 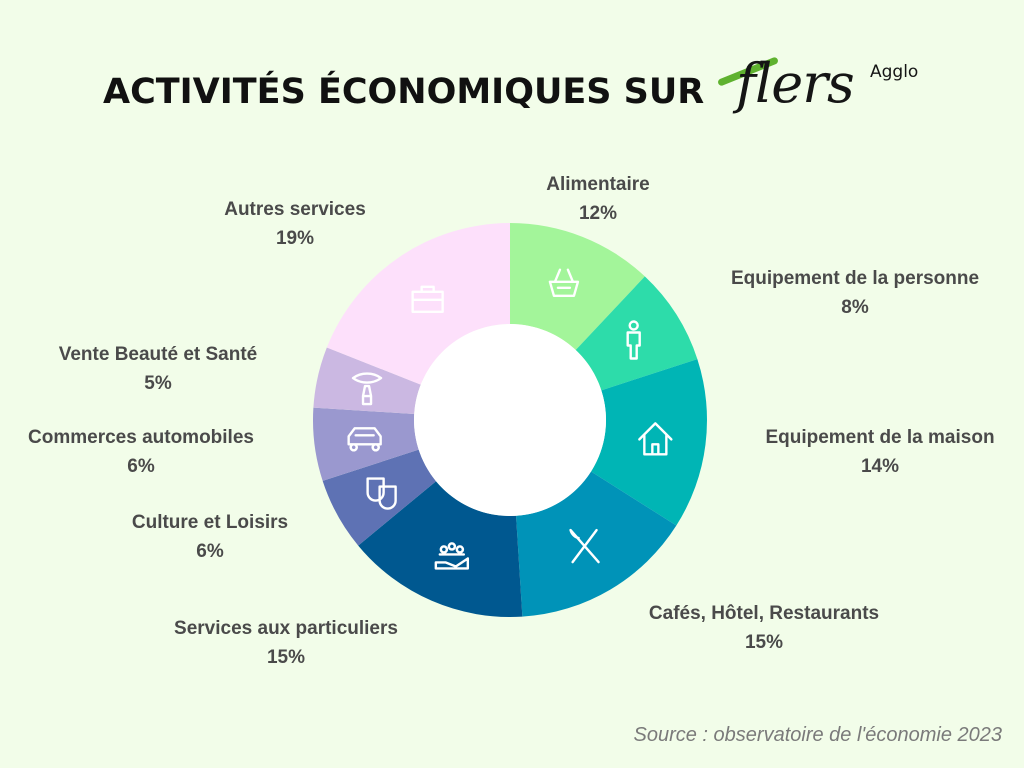 I want to click on category-label: Equipement de la personne, so click(x=855, y=278).